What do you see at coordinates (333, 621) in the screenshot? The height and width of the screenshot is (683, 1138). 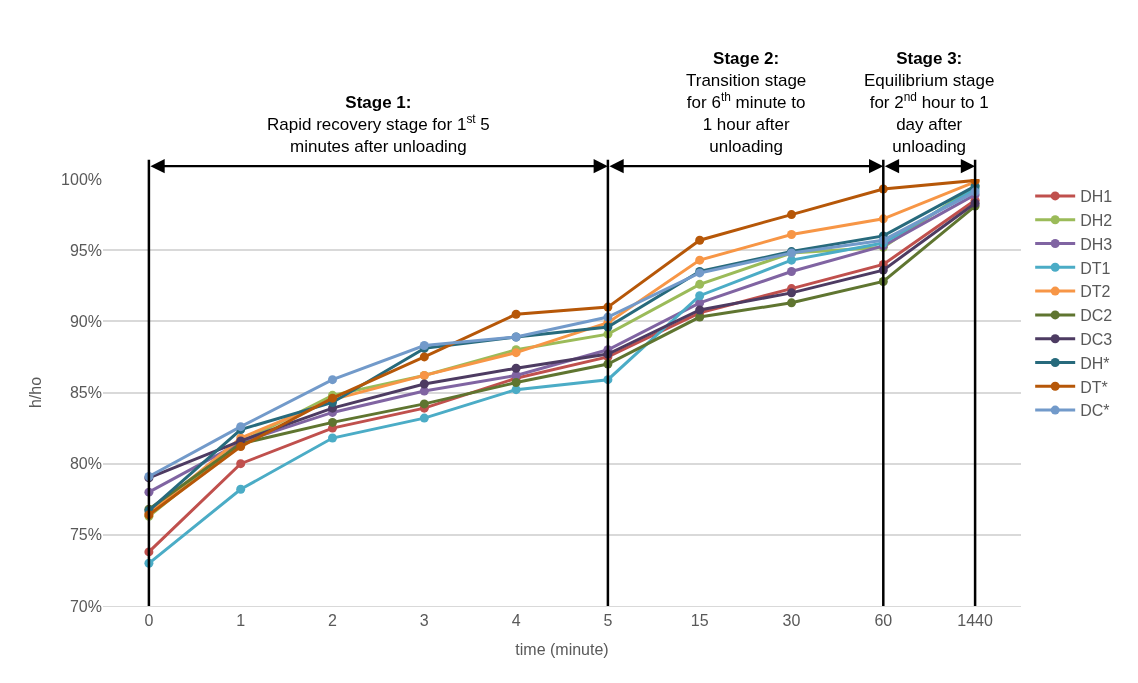 I see `x-tick-label: 2` at bounding box center [333, 621].